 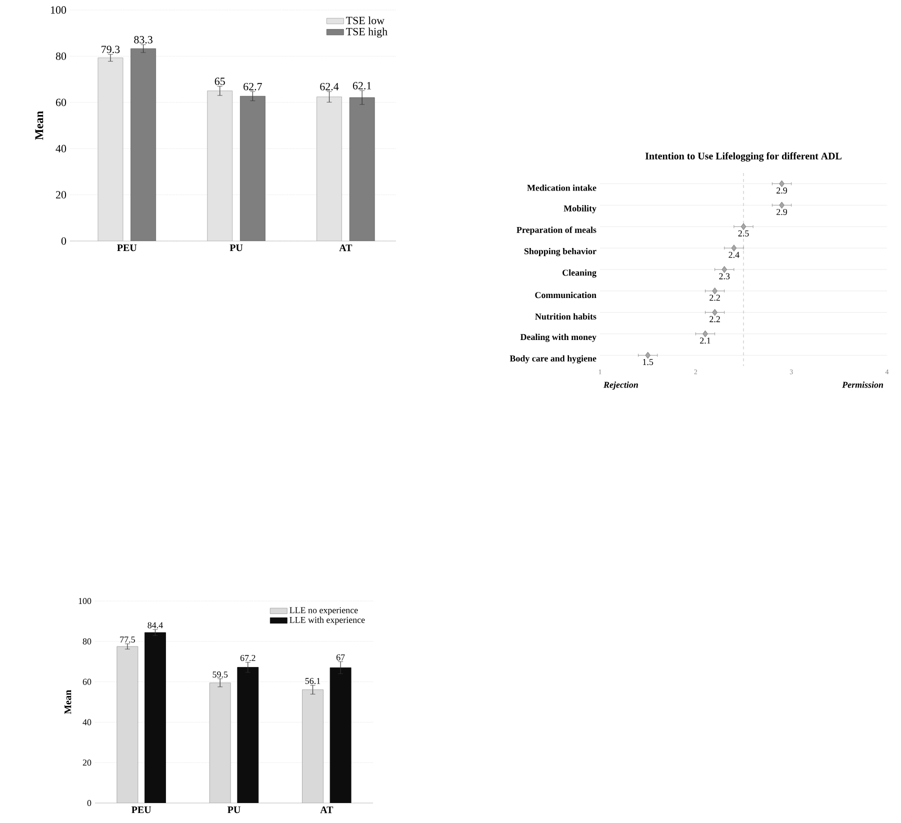 I want to click on y-tick-label: Mobility, so click(x=580, y=209).